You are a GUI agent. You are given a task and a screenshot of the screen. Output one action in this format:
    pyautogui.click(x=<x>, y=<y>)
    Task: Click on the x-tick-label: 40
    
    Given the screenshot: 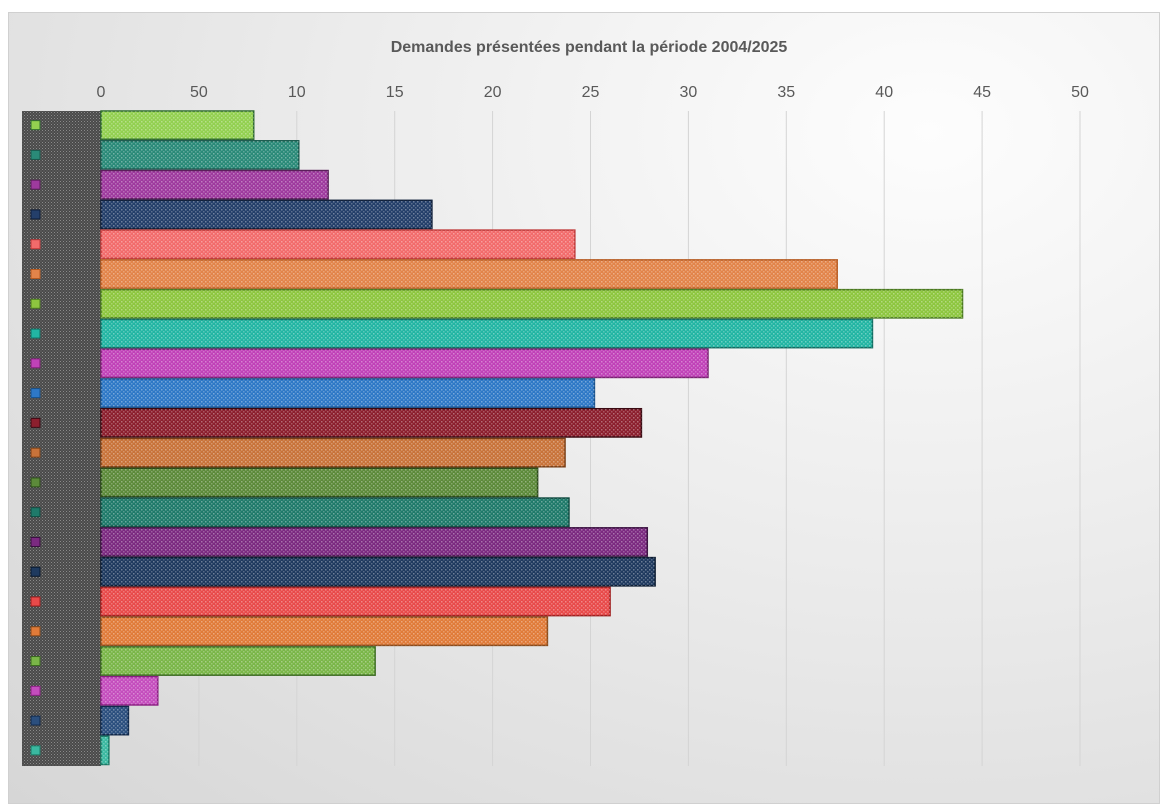 What is the action you would take?
    pyautogui.click(x=884, y=92)
    